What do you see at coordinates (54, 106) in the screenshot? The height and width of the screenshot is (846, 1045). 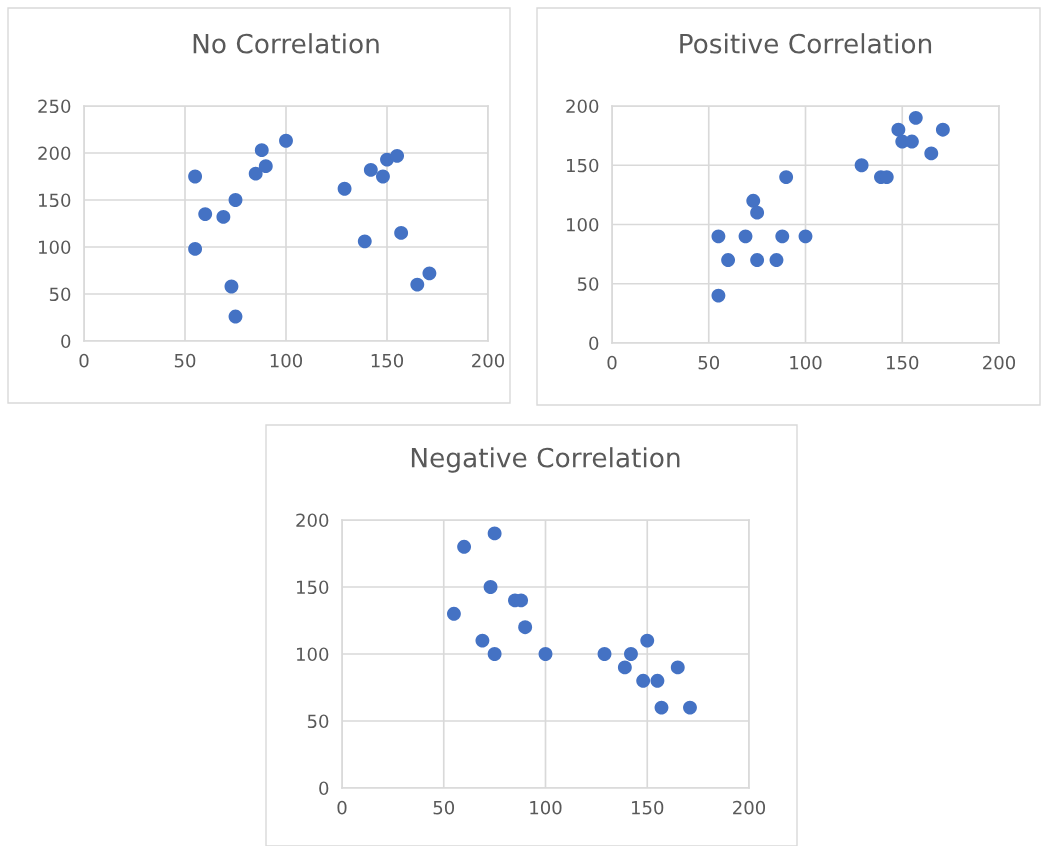 I see `y-tick-label: 250` at bounding box center [54, 106].